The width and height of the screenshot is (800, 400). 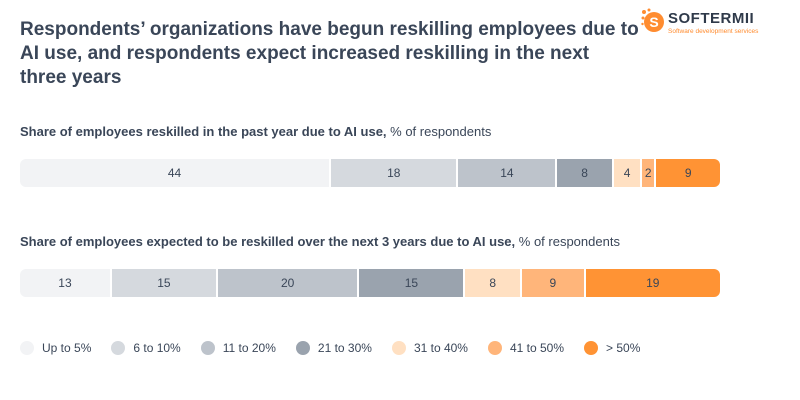 I want to click on chart-1-title-unit: % of respondents, so click(x=439, y=131).